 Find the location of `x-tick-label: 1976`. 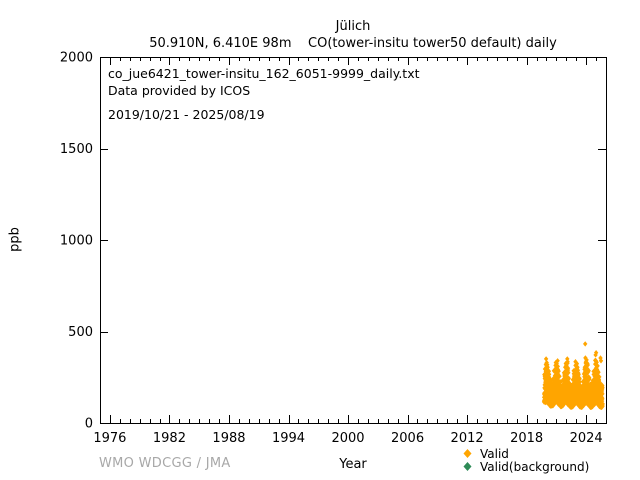

x-tick-label: 1976 is located at coordinates (109, 438).